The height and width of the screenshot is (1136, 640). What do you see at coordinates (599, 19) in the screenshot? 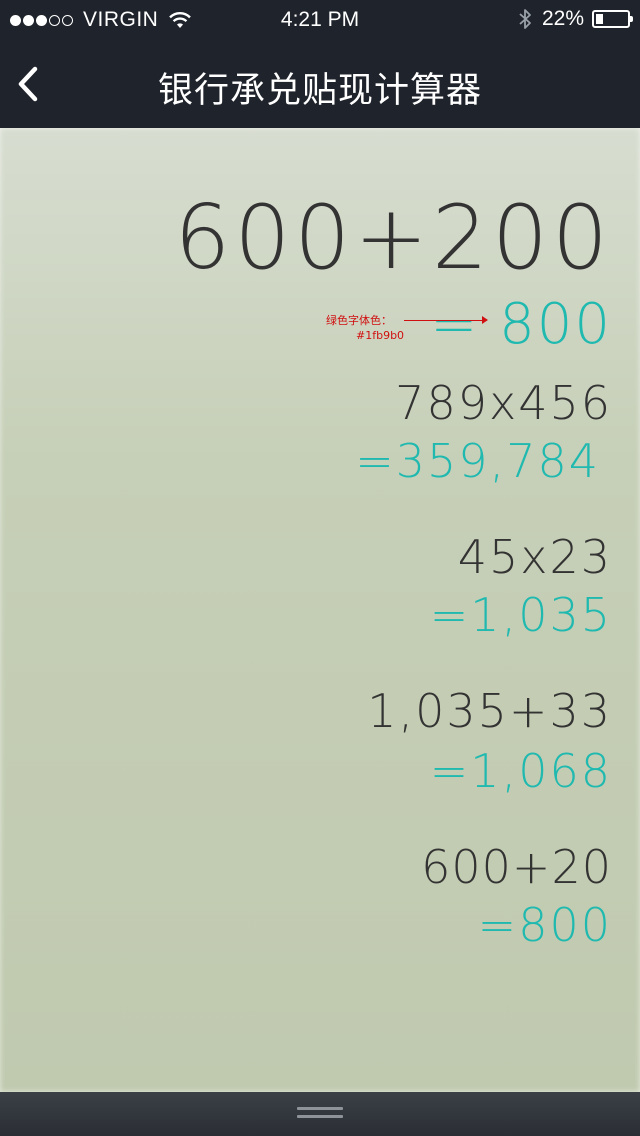
I see `battery-level` at bounding box center [599, 19].